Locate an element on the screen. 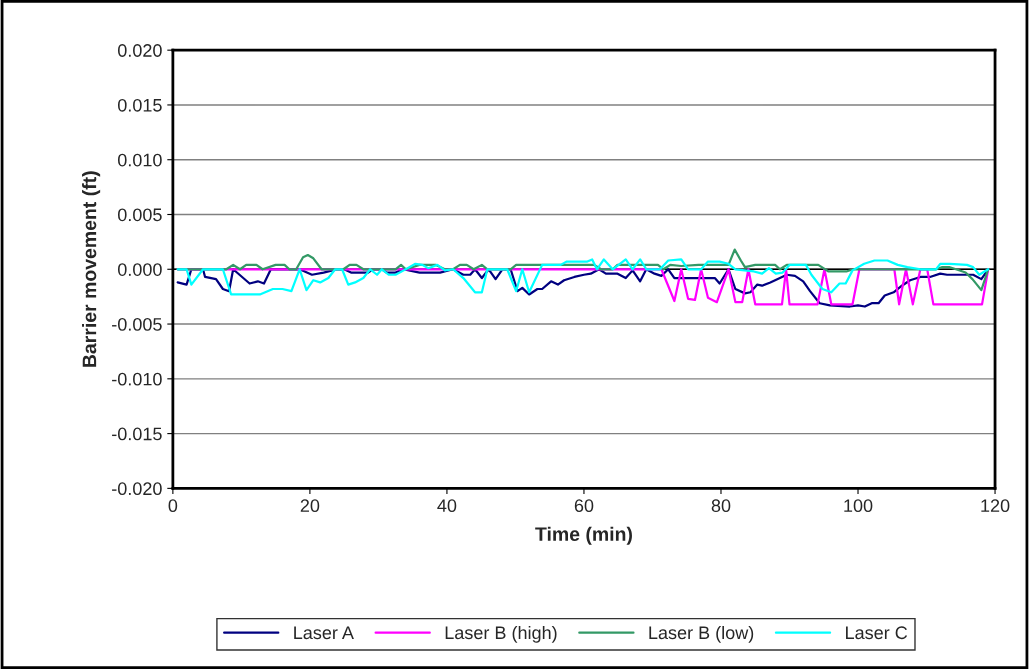 Image resolution: width=1029 pixels, height=669 pixels. x-tick-label: 20 is located at coordinates (310, 506).